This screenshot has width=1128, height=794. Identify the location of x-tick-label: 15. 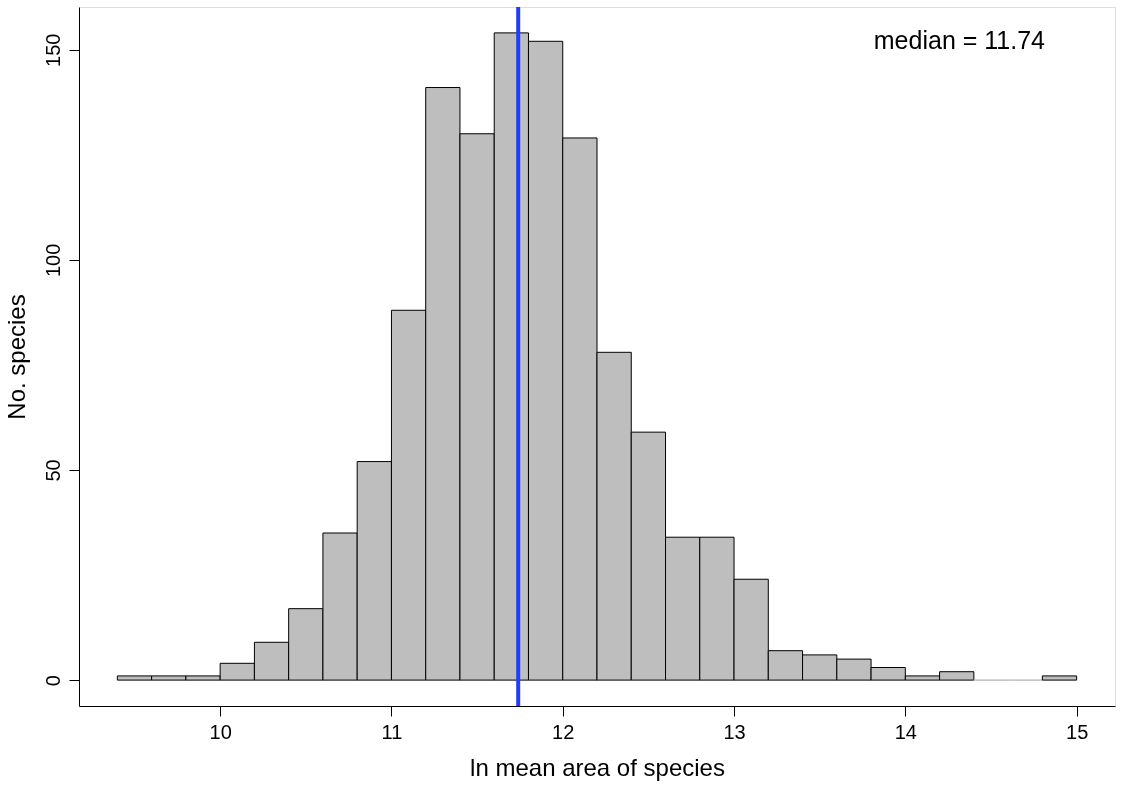
(1077, 731).